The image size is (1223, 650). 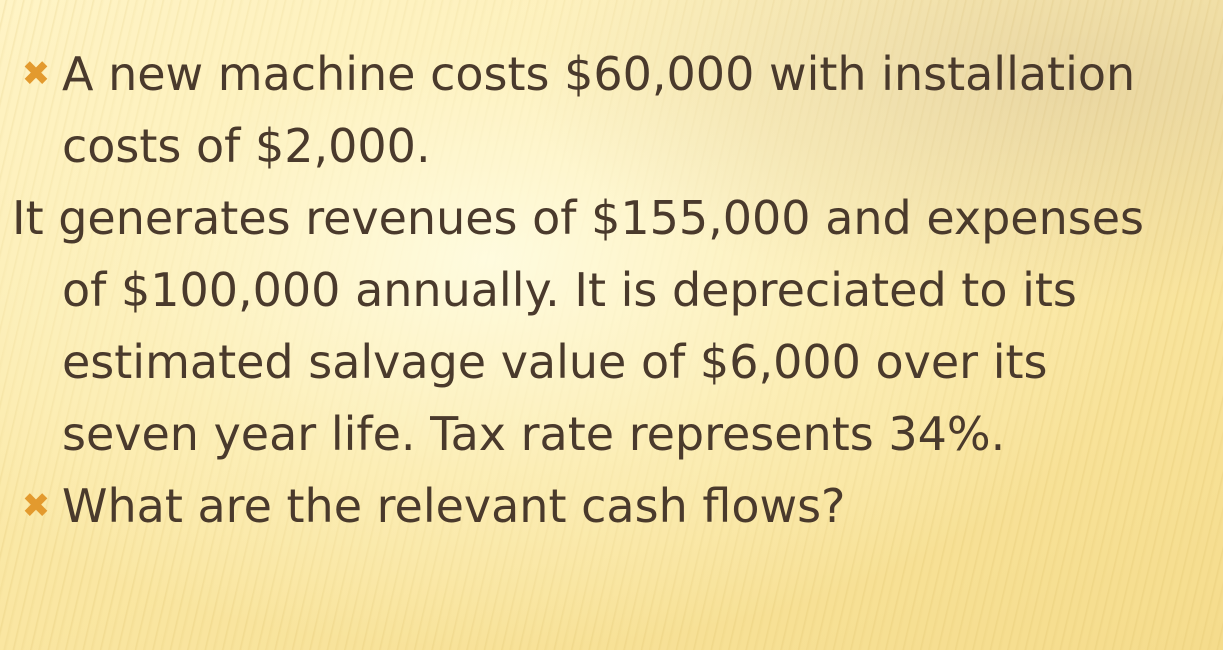 What do you see at coordinates (246, 146) in the screenshot?
I see `text-line: costs of $2,000.` at bounding box center [246, 146].